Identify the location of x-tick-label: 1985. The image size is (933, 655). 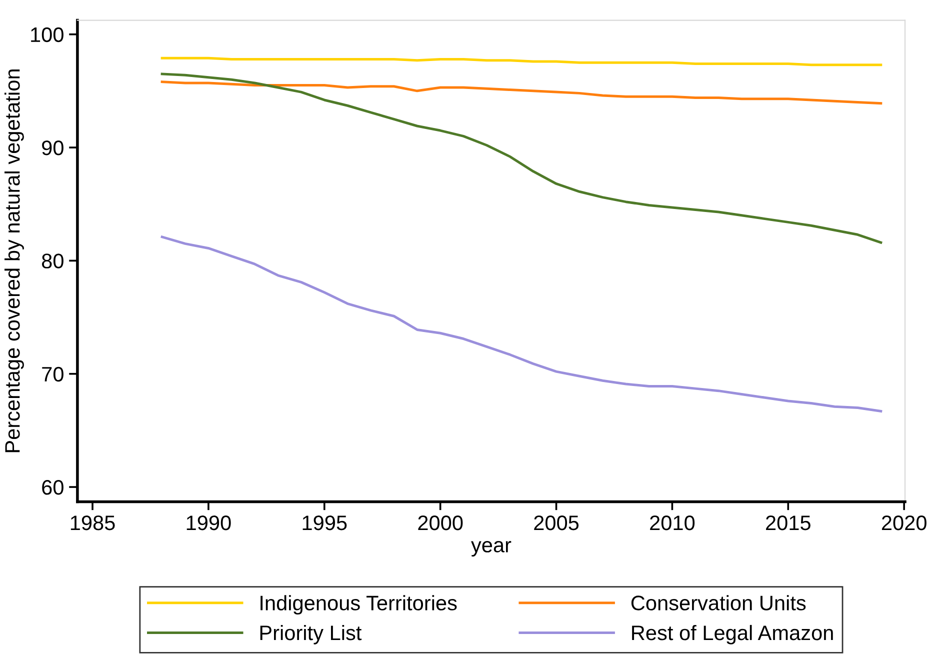
(92, 522).